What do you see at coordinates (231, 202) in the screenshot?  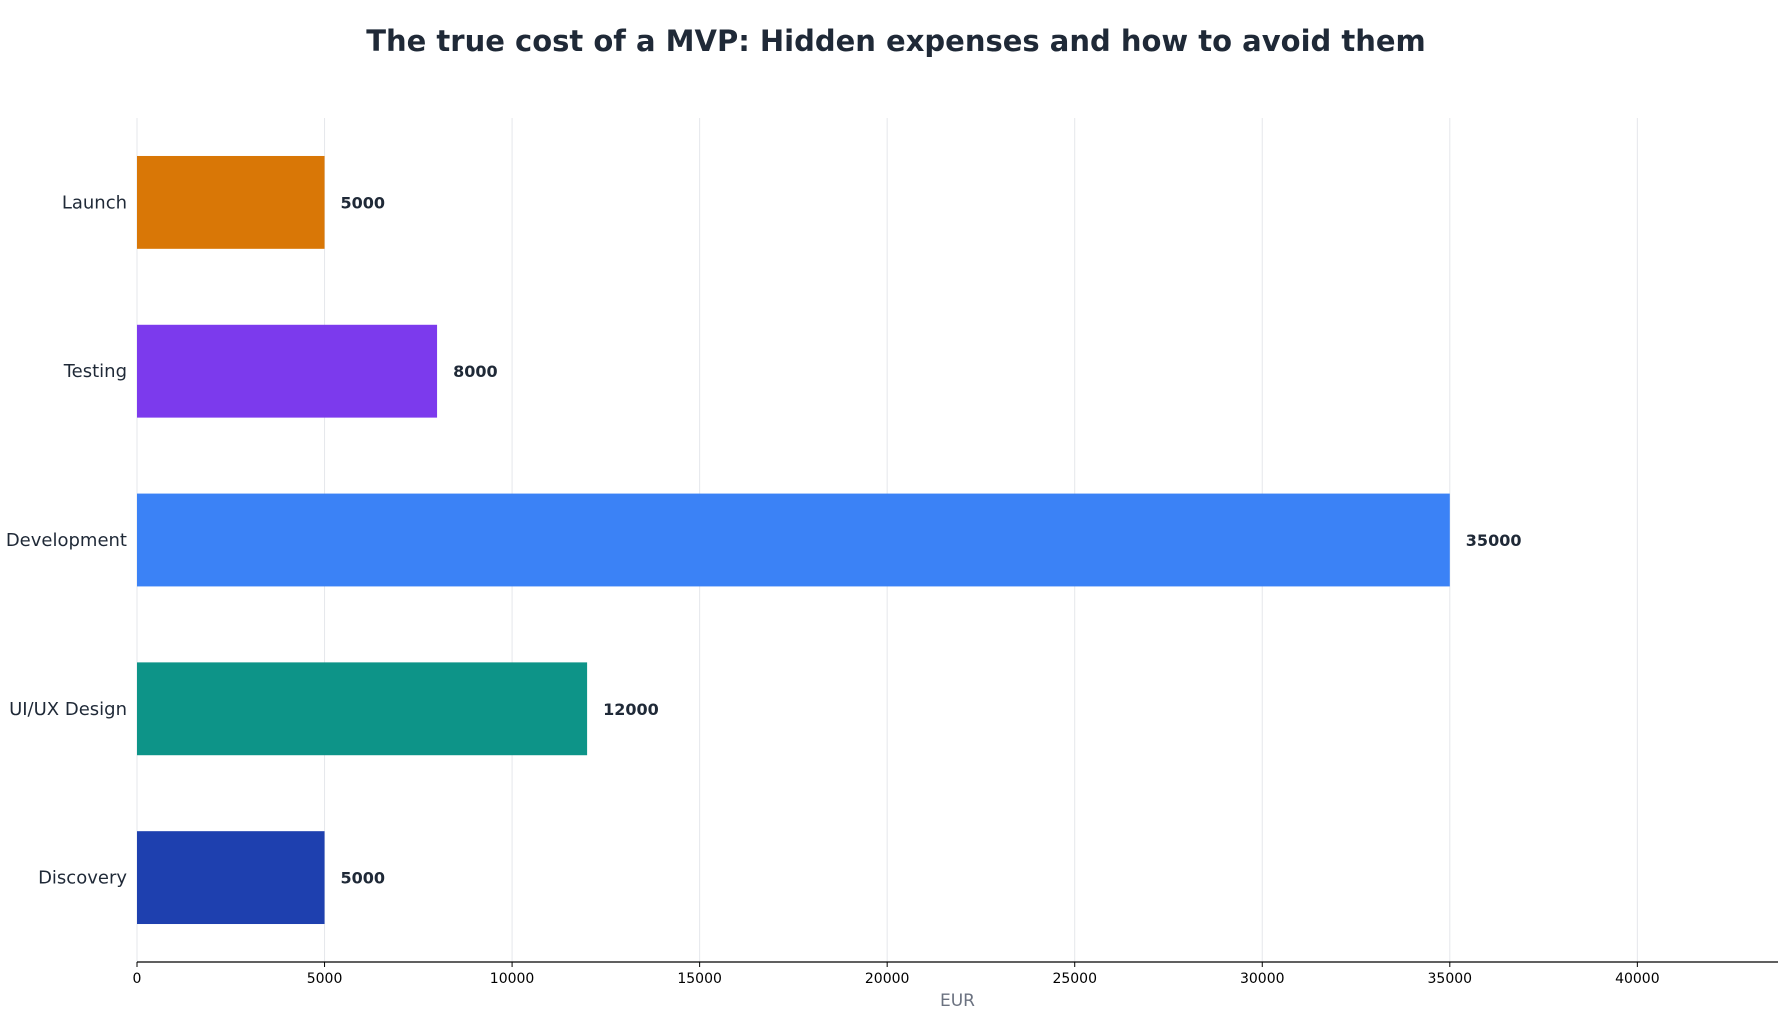 I see `bar-launch` at bounding box center [231, 202].